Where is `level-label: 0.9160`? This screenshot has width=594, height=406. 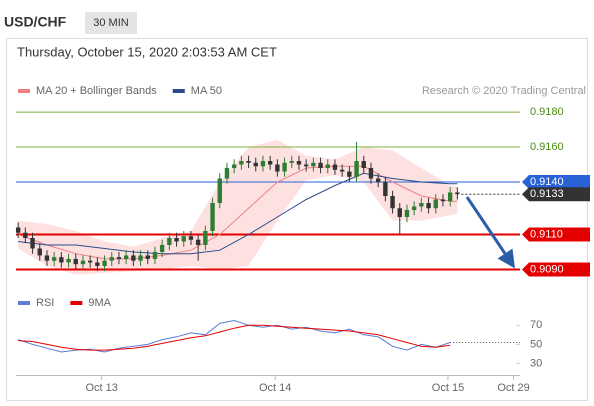 level-label: 0.9160 is located at coordinates (547, 147).